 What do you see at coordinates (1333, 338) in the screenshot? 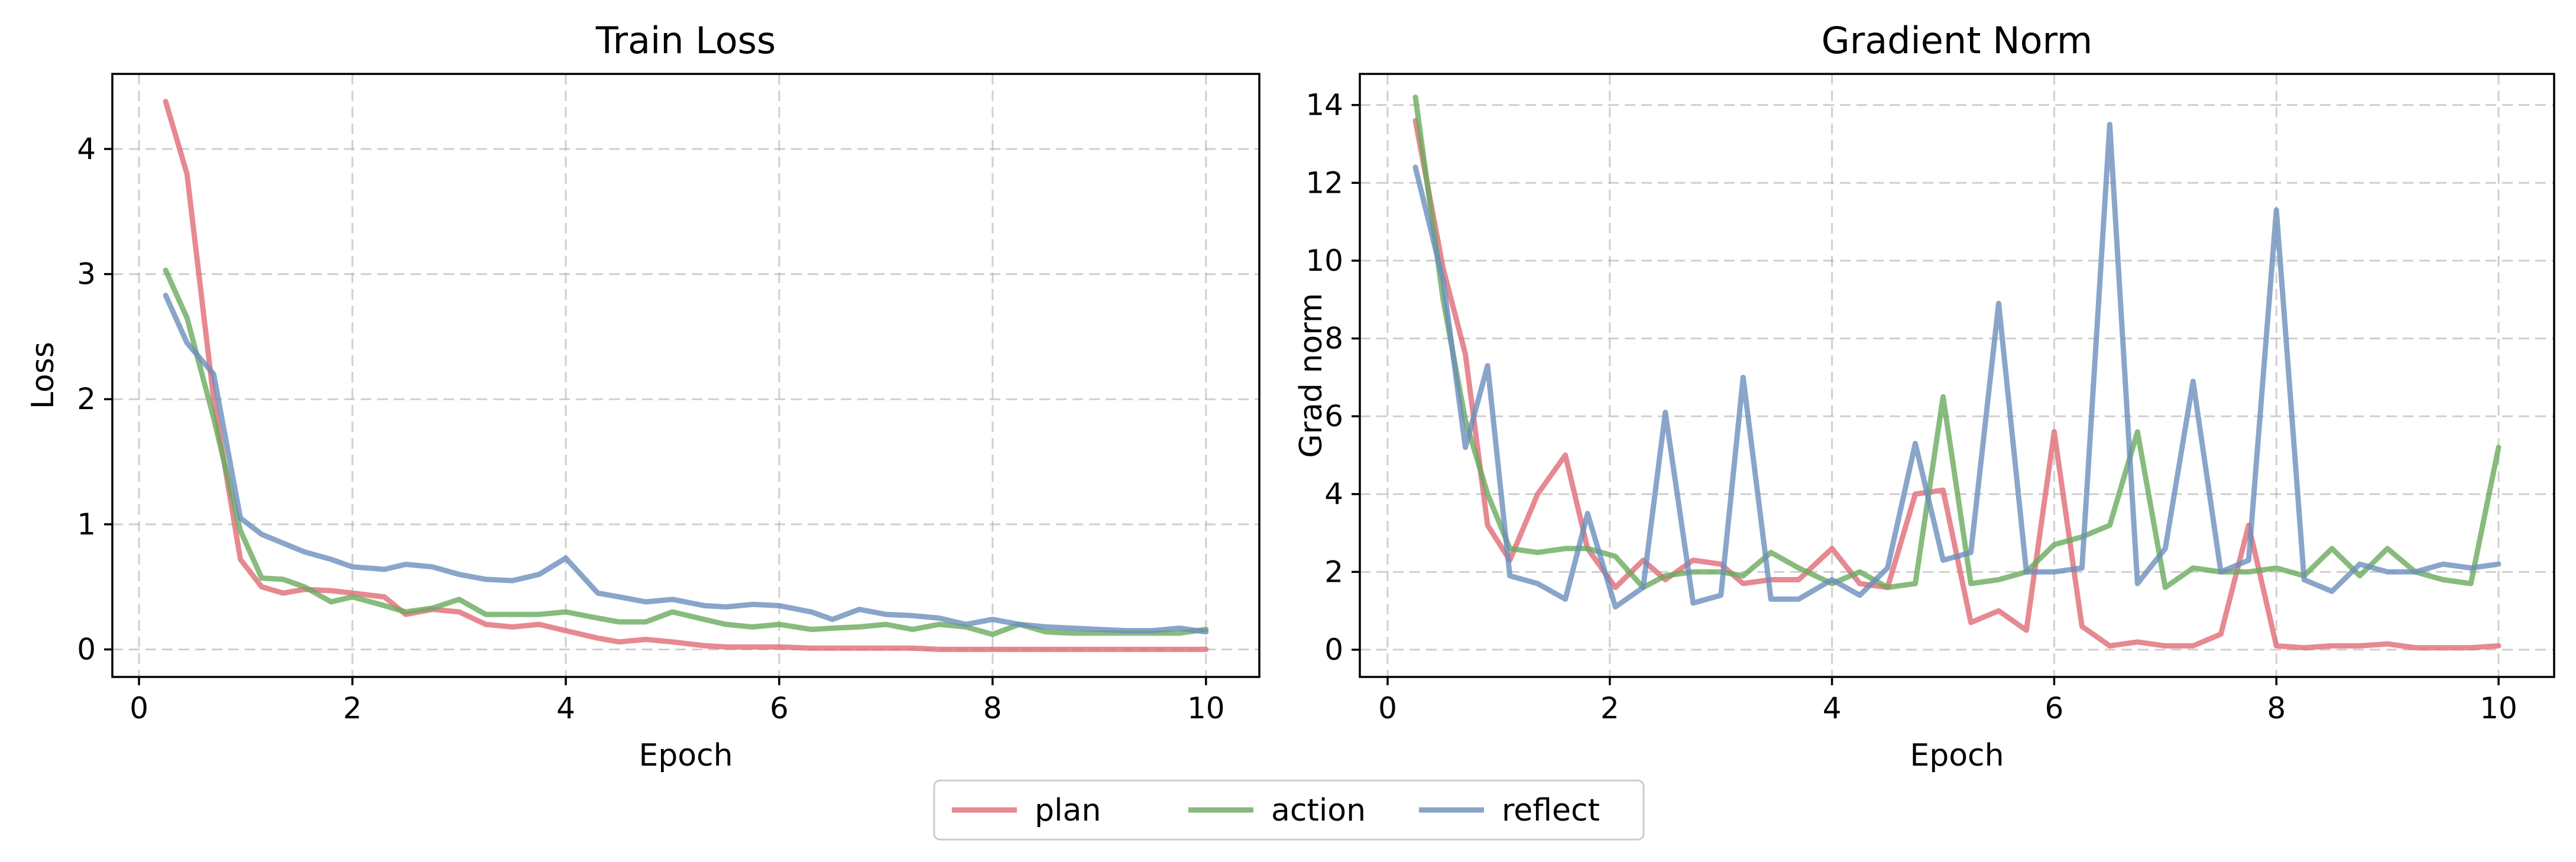
I see `gradient-norm-ytick-label: 8` at bounding box center [1333, 338].